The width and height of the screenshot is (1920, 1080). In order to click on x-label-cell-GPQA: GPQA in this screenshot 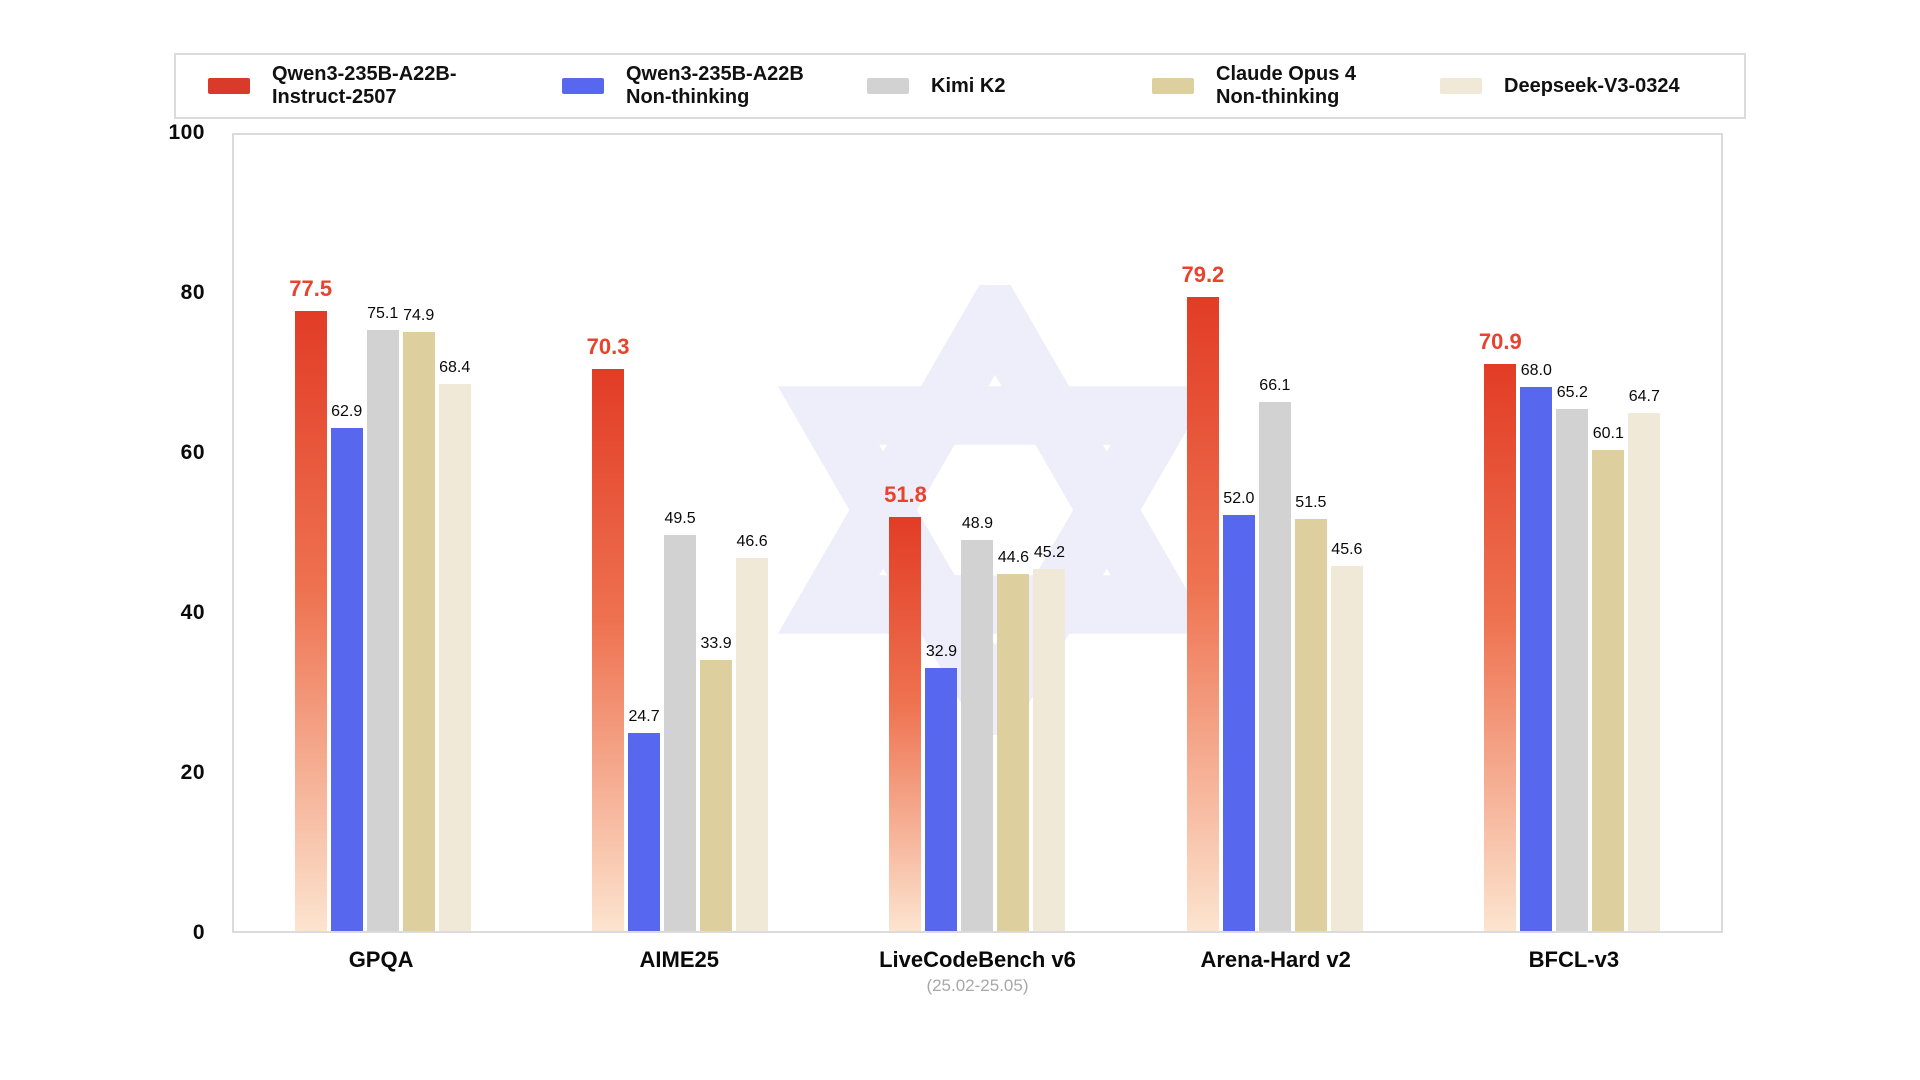, I will do `click(381, 960)`.